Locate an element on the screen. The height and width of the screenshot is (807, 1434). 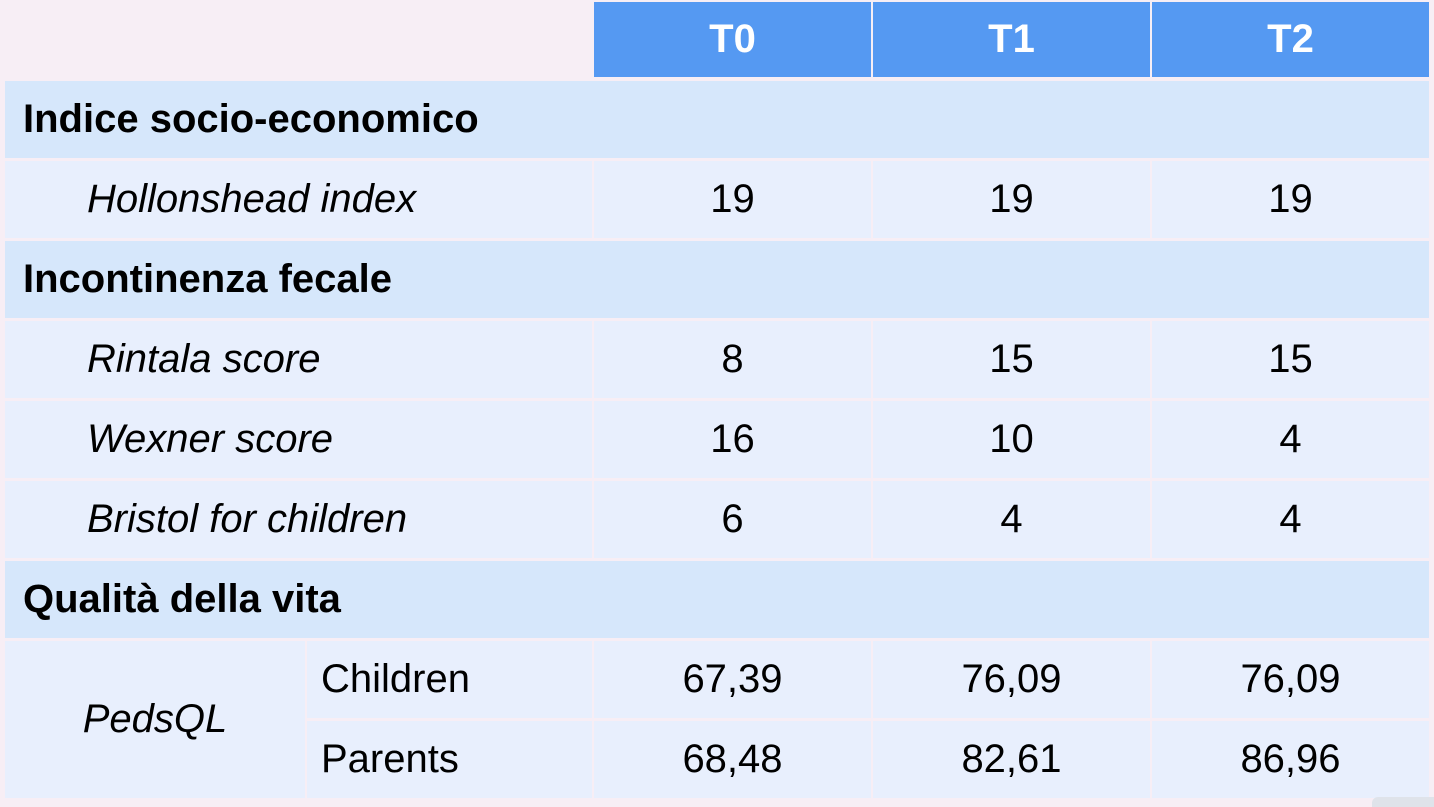
row-label: Rintala score is located at coordinates (298, 359).